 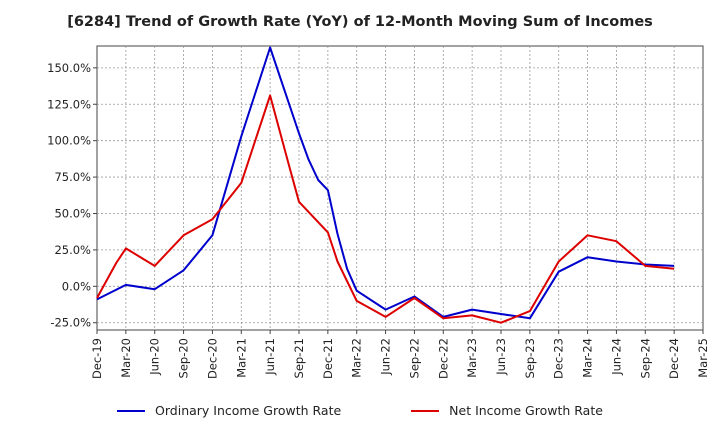 I want to click on y-tick-label: 150.0%, so click(x=69, y=68).